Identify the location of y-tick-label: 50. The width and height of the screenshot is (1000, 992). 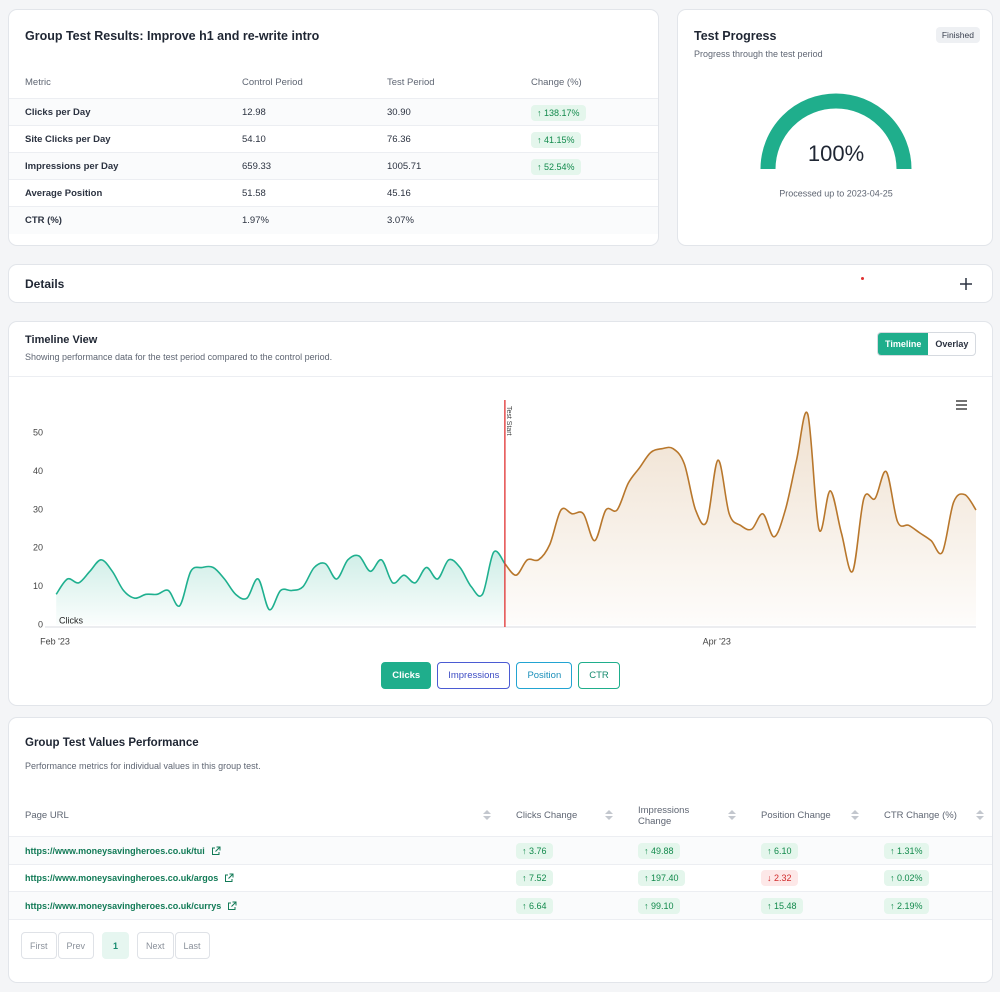
(38, 433).